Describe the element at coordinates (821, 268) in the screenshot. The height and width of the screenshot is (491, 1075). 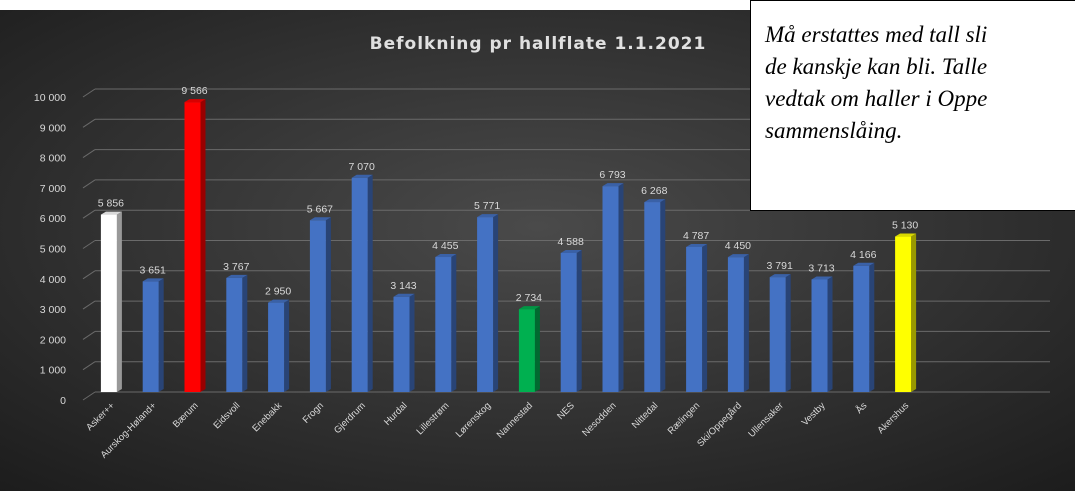
I see `value-label: 3 713` at that location.